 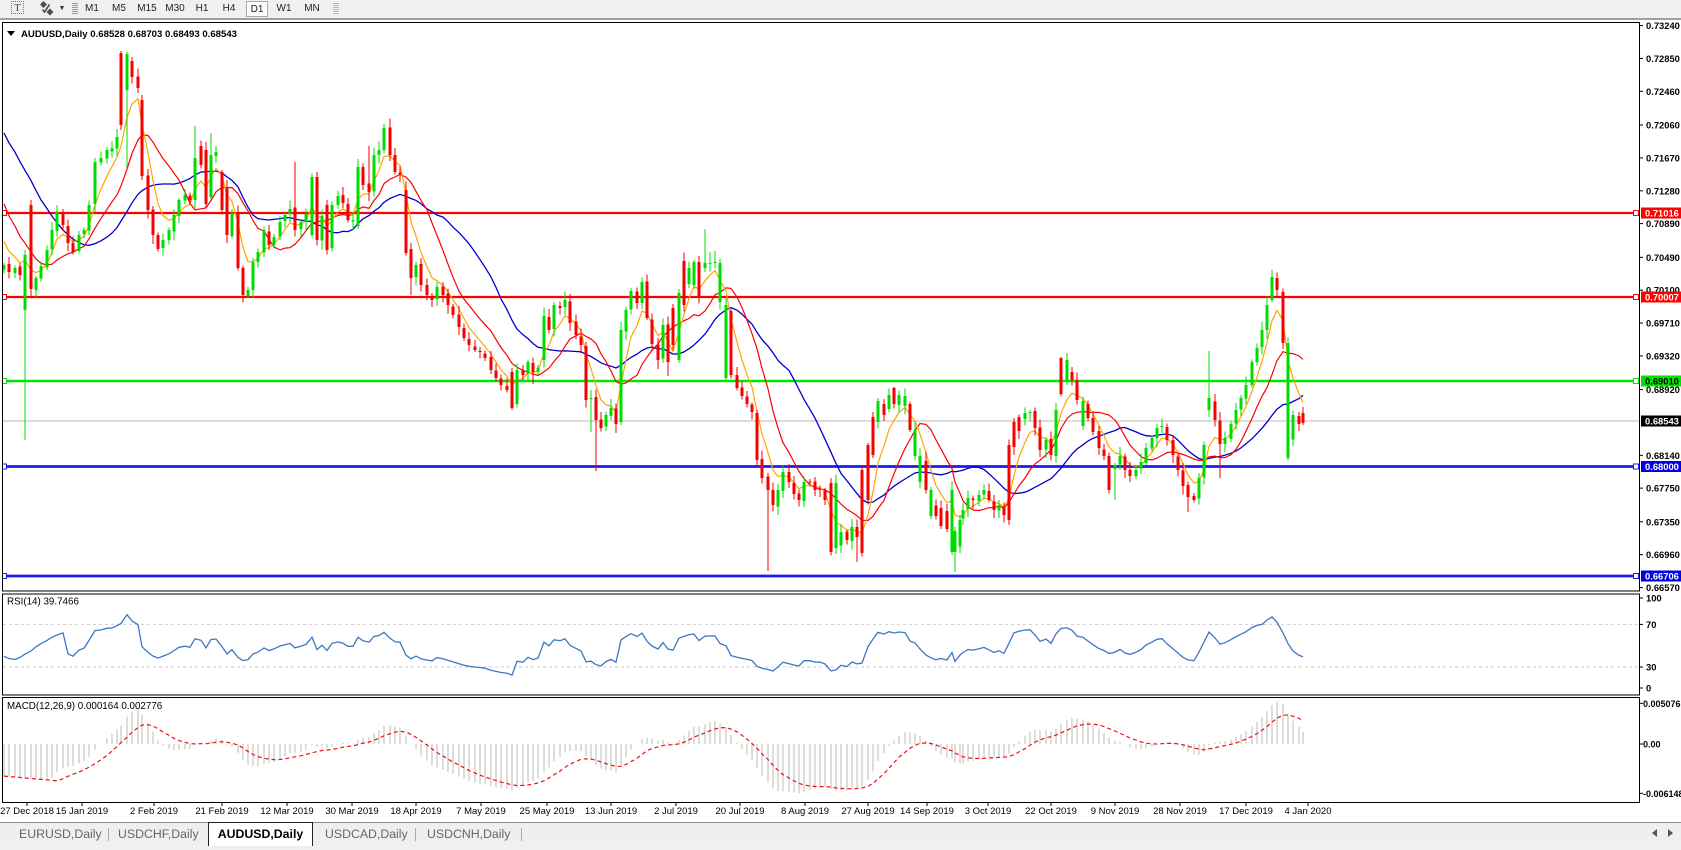 I want to click on svg-text: 0.72460, so click(x=1663, y=91).